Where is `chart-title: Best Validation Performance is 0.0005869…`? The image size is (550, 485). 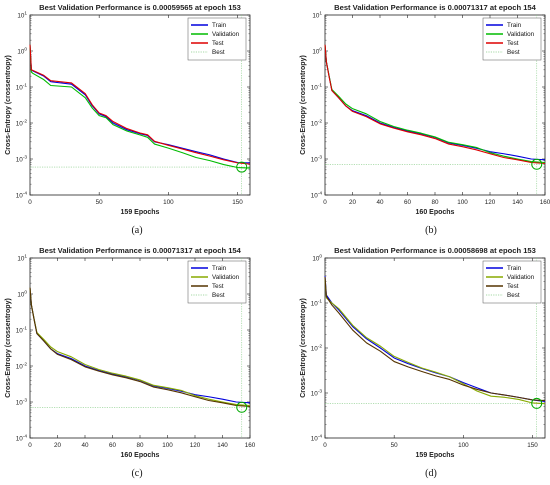 chart-title: Best Validation Performance is 0.0005869… is located at coordinates (435, 250).